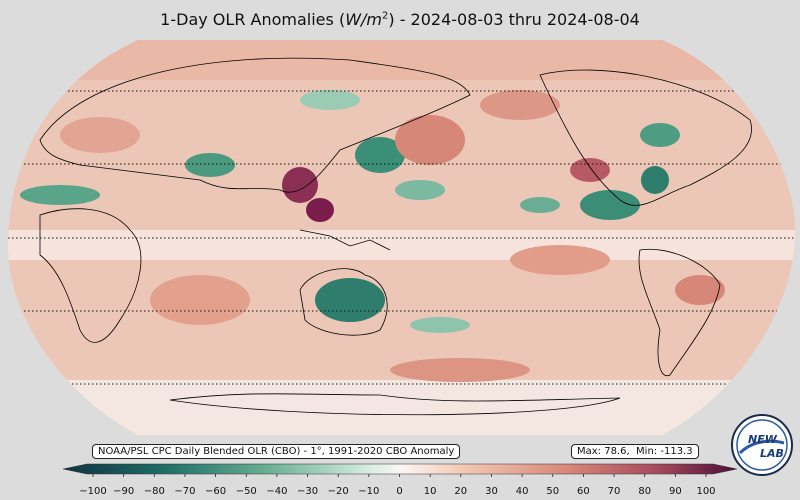 This screenshot has height=500, width=800. Describe the element at coordinates (772, 453) in the screenshot. I see `logo-text-bottom: LAB` at that location.